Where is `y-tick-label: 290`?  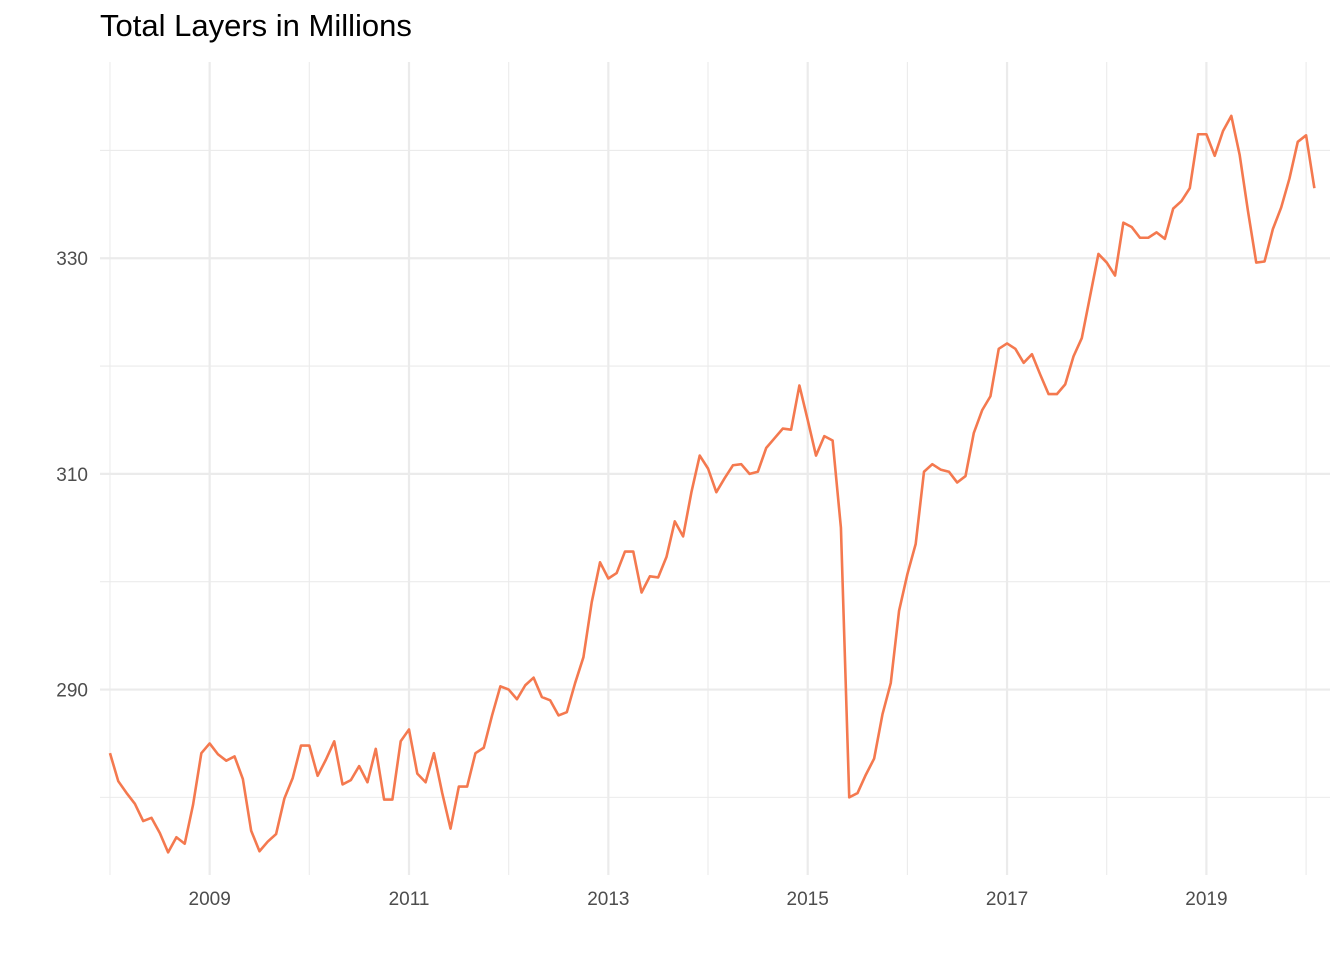 y-tick-label: 290 is located at coordinates (72, 691).